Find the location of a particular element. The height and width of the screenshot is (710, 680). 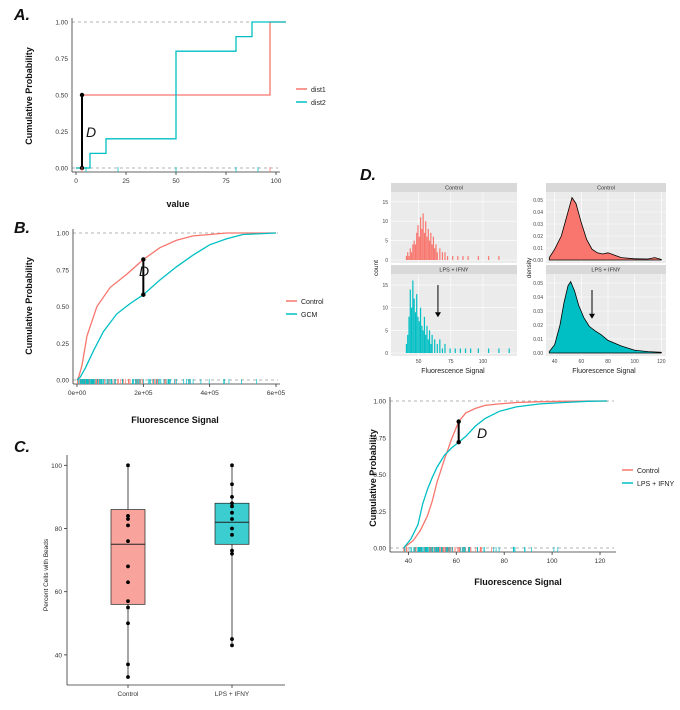

panel-d-dens-xtick-label: 60 is located at coordinates (582, 362).